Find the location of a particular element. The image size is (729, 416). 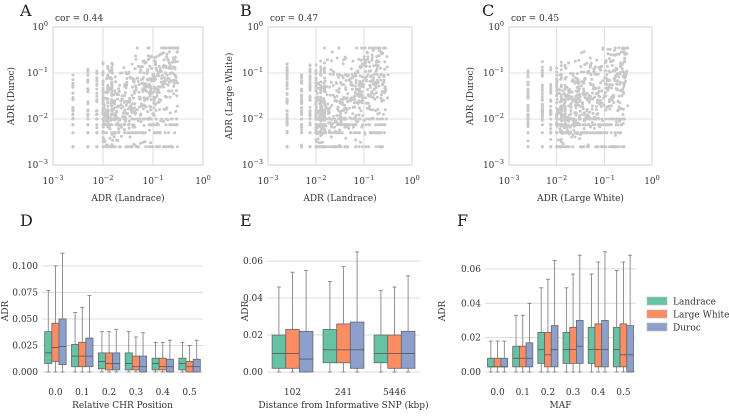

scatter-points is located at coordinates (578, 97).